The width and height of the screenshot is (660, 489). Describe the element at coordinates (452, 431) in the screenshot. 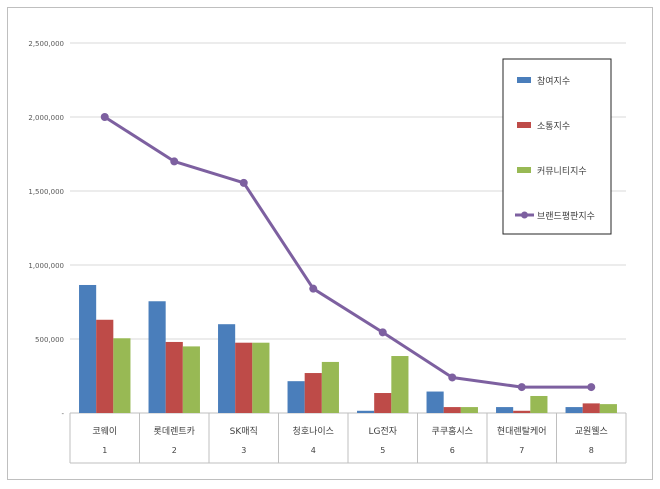

I see `category-label: 쿠쿠홈시스` at that location.